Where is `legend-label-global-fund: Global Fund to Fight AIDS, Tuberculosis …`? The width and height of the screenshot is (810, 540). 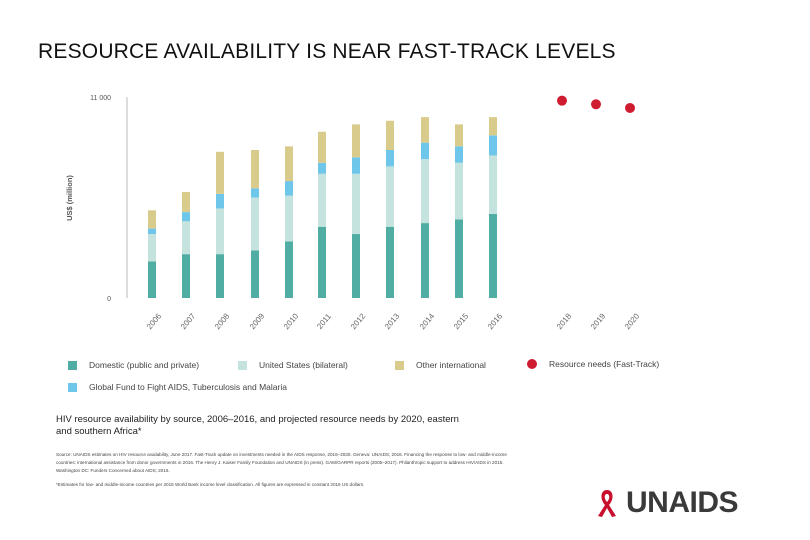 legend-label-global-fund: Global Fund to Fight AIDS, Tuberculosis … is located at coordinates (188, 387).